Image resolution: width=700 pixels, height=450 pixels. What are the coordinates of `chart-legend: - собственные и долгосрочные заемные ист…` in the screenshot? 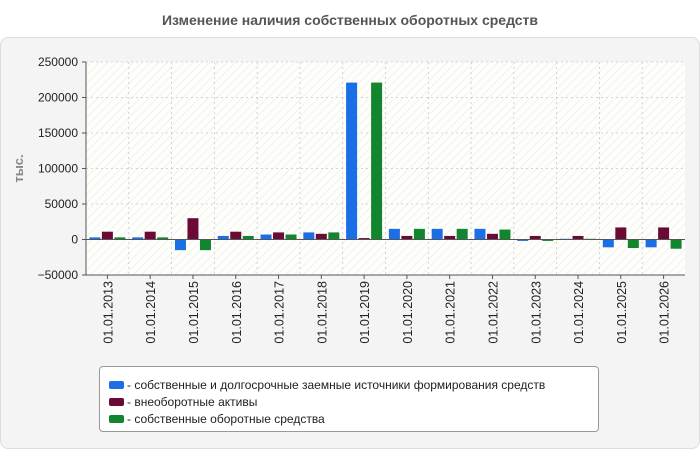 It's located at (349, 399).